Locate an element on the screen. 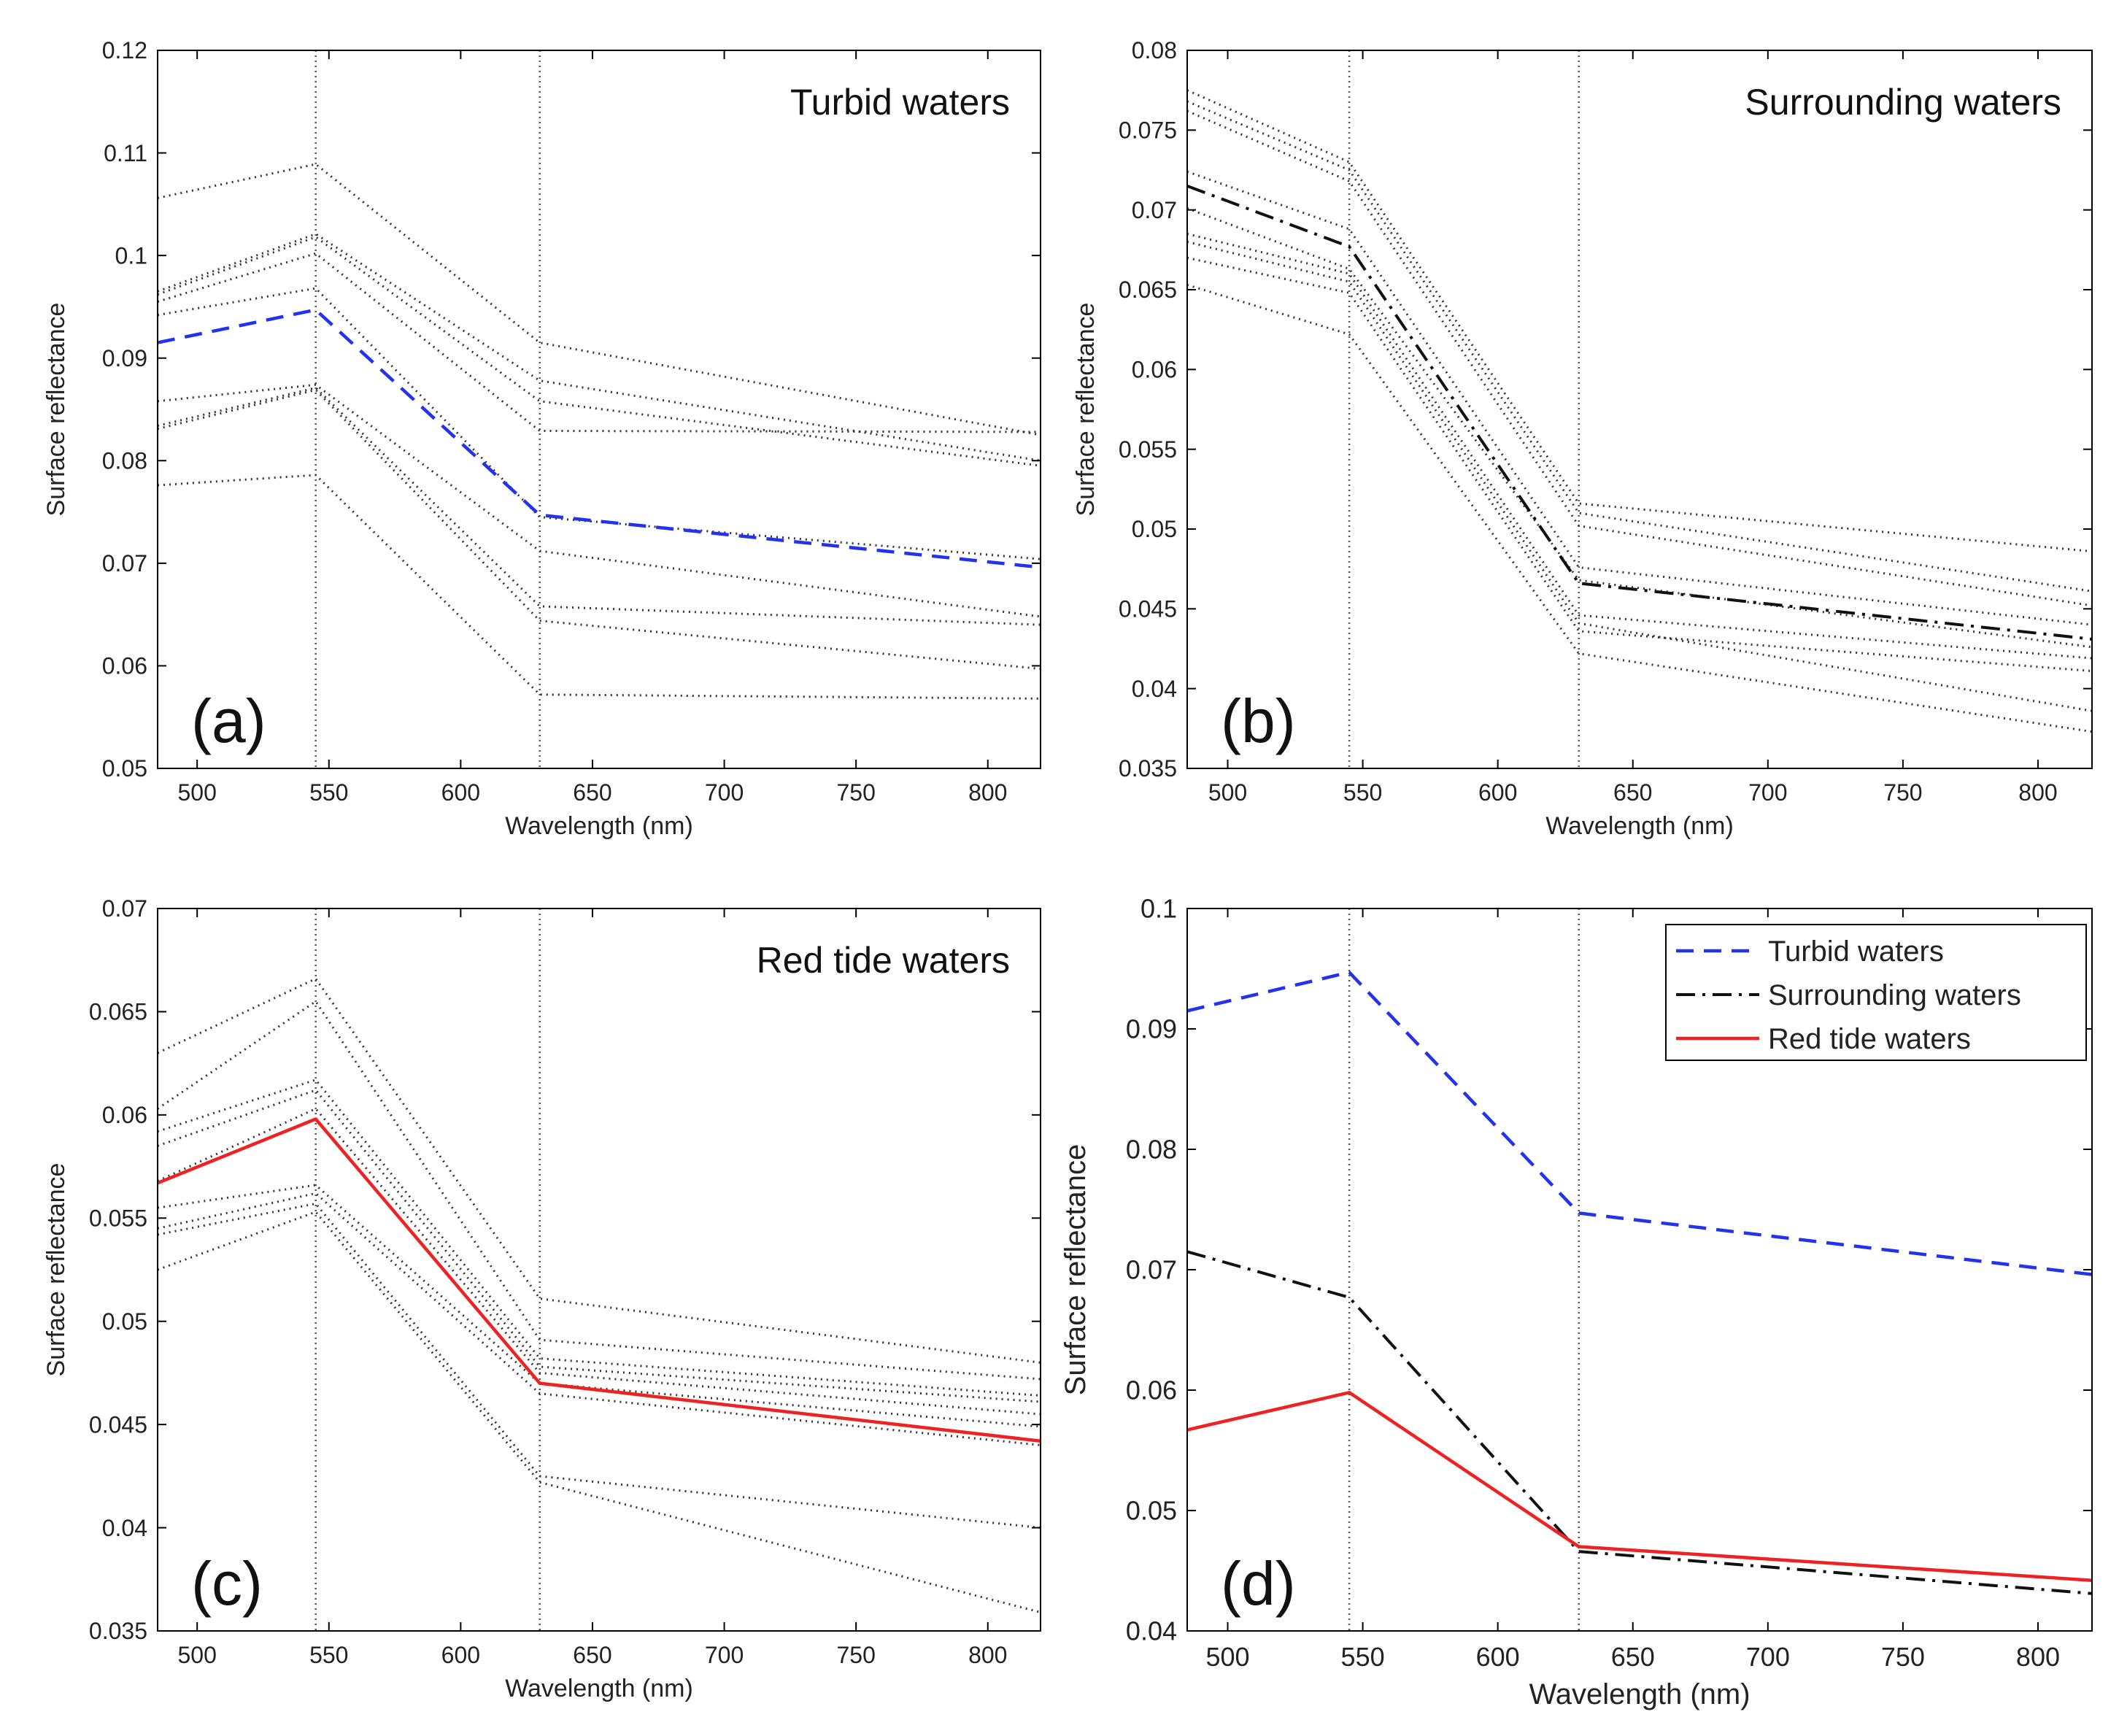  y-tick-label: 0.12 is located at coordinates (124, 50).